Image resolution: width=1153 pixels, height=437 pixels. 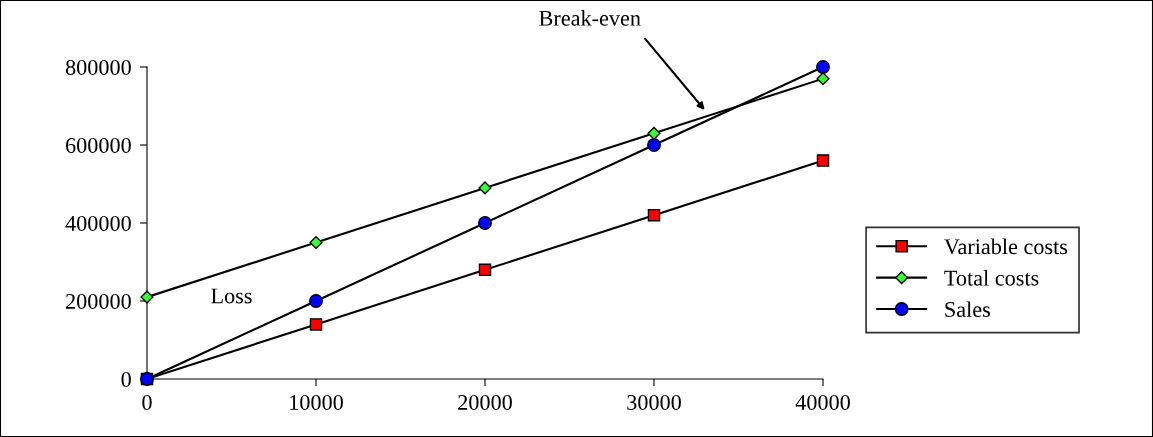 I want to click on y-tick-label: 400000, so click(x=98, y=223).